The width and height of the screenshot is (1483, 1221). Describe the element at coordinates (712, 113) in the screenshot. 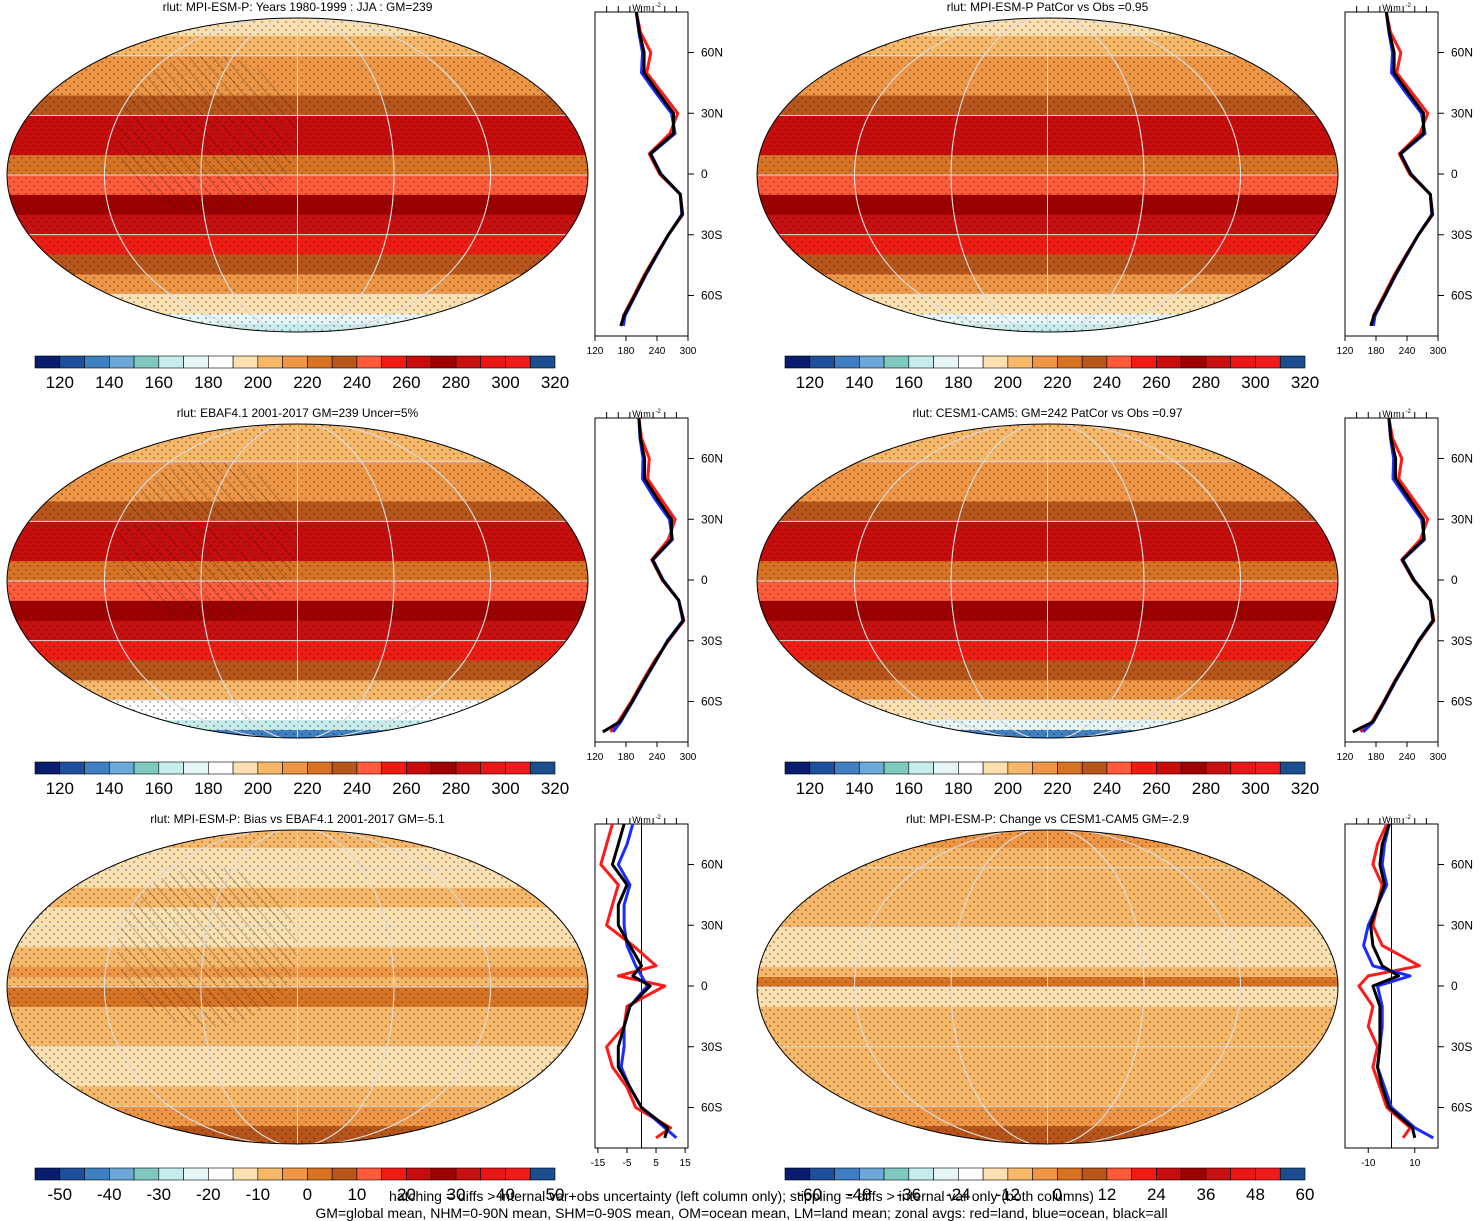

I see `zonal-lat-label: 30N` at that location.